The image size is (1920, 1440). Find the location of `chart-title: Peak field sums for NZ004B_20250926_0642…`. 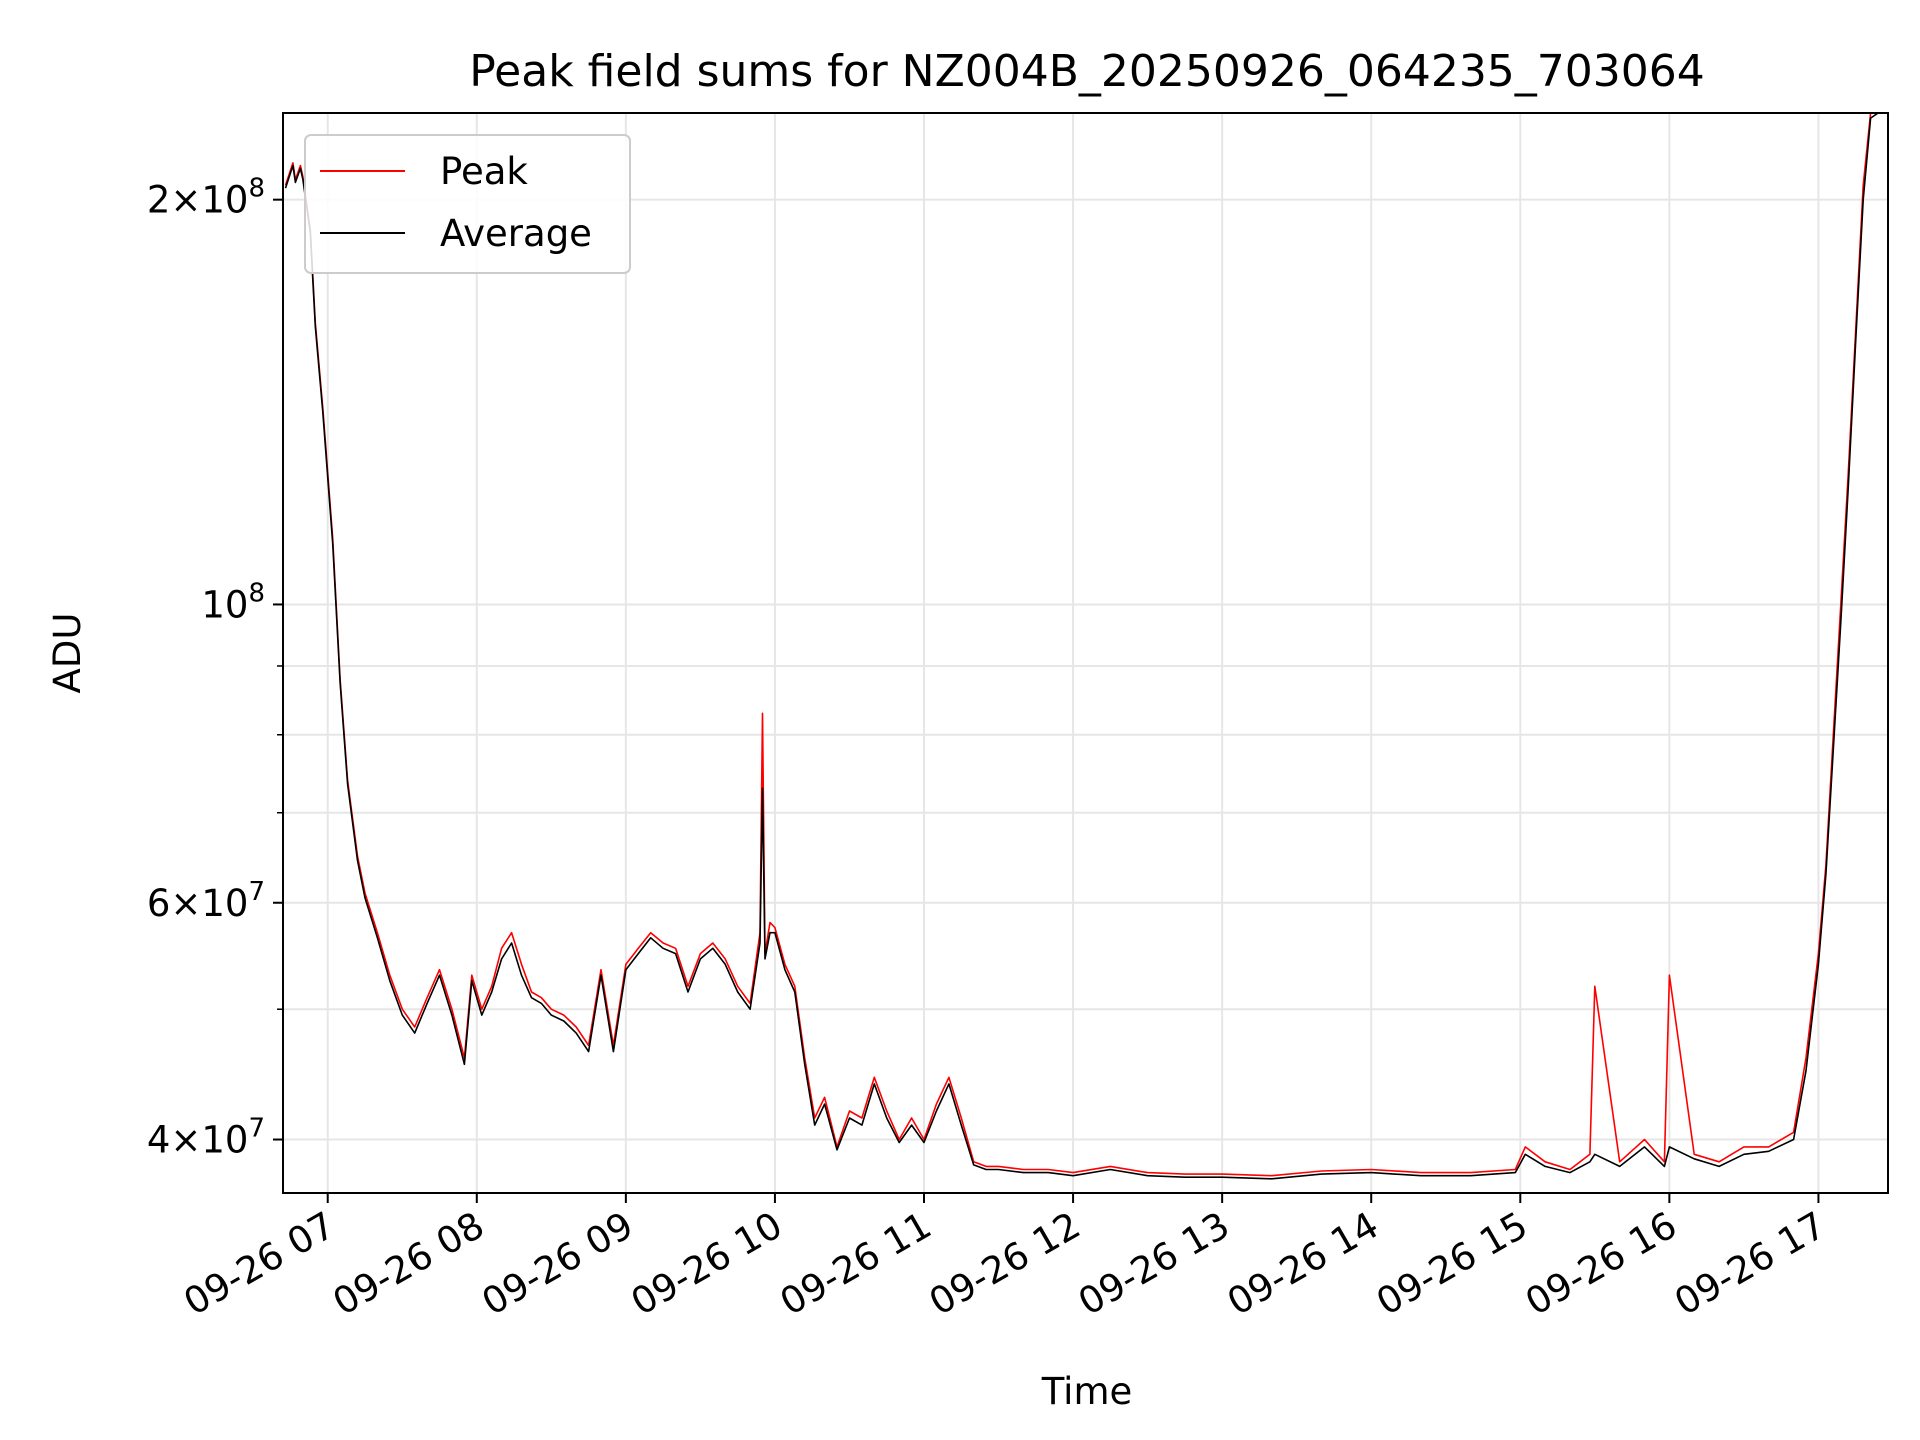

chart-title: Peak field sums for NZ004B_20250926_0642… is located at coordinates (1087, 71).